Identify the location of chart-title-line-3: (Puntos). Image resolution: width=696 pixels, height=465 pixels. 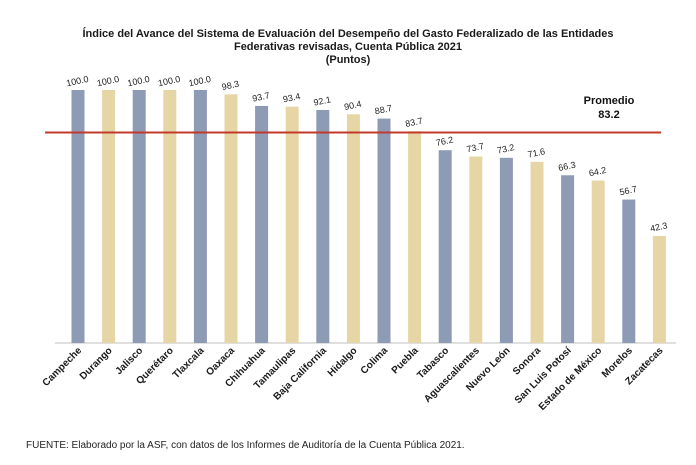
(348, 60).